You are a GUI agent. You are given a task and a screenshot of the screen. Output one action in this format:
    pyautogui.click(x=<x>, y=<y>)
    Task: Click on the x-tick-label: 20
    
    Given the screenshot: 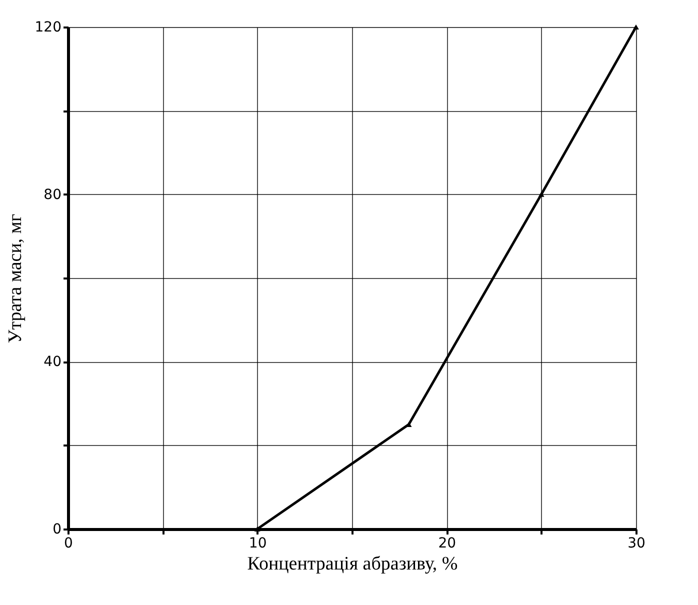 What is the action you would take?
    pyautogui.click(x=447, y=544)
    